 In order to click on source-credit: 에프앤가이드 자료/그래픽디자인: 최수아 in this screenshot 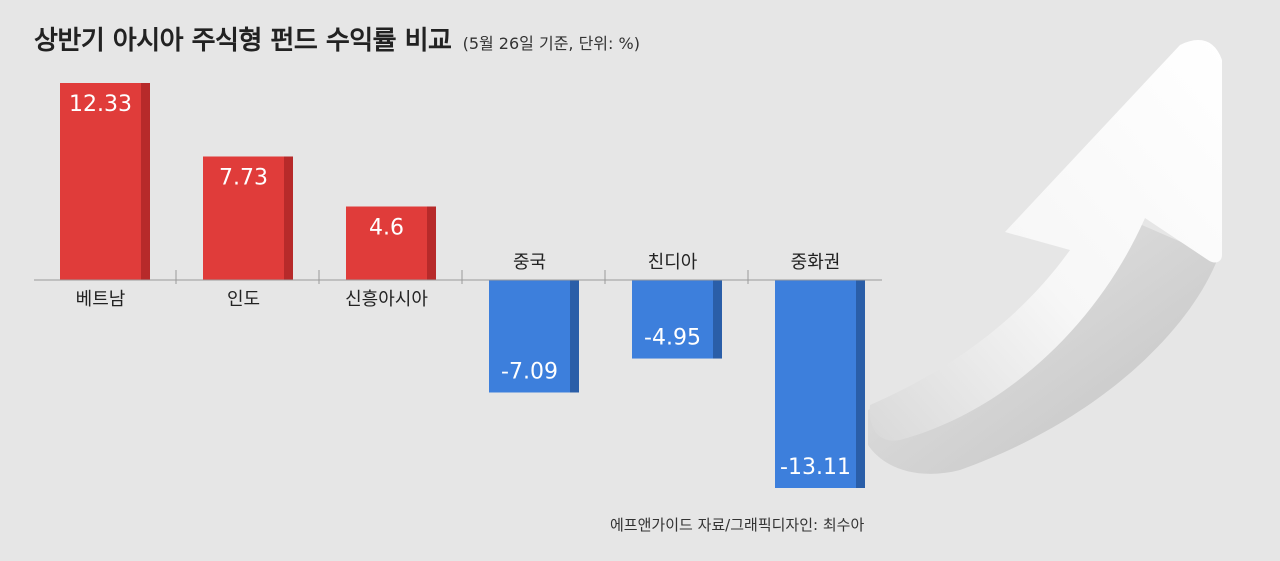, I will do `click(737, 525)`.